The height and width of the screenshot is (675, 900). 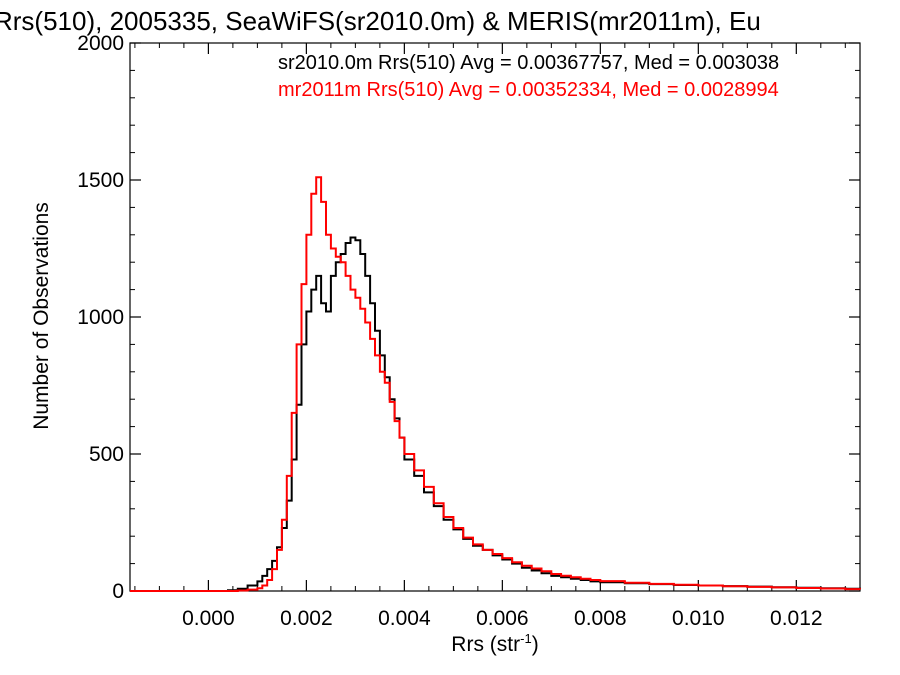 What do you see at coordinates (100, 317) in the screenshot?
I see `y-tick-label: 1000` at bounding box center [100, 317].